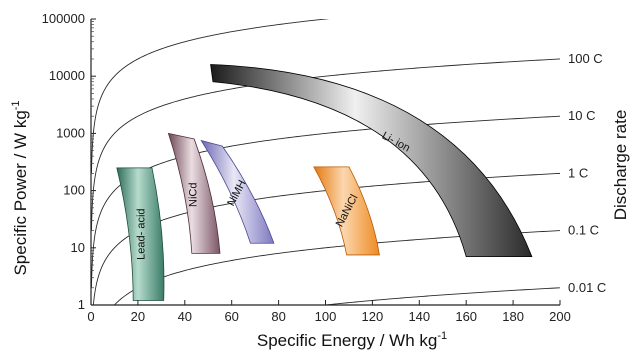 The width and height of the screenshot is (632, 354). Describe the element at coordinates (419, 316) in the screenshot. I see `x-tick-label: 140` at that location.